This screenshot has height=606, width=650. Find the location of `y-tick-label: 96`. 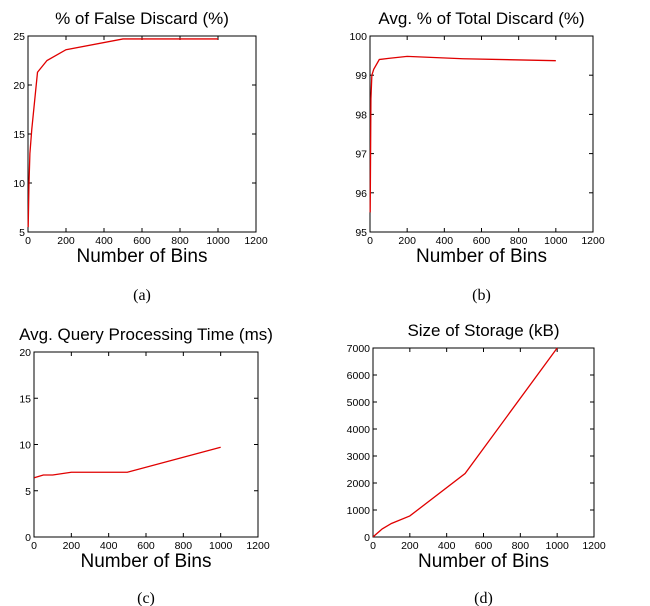

y-tick-label: 96 is located at coordinates (361, 194).